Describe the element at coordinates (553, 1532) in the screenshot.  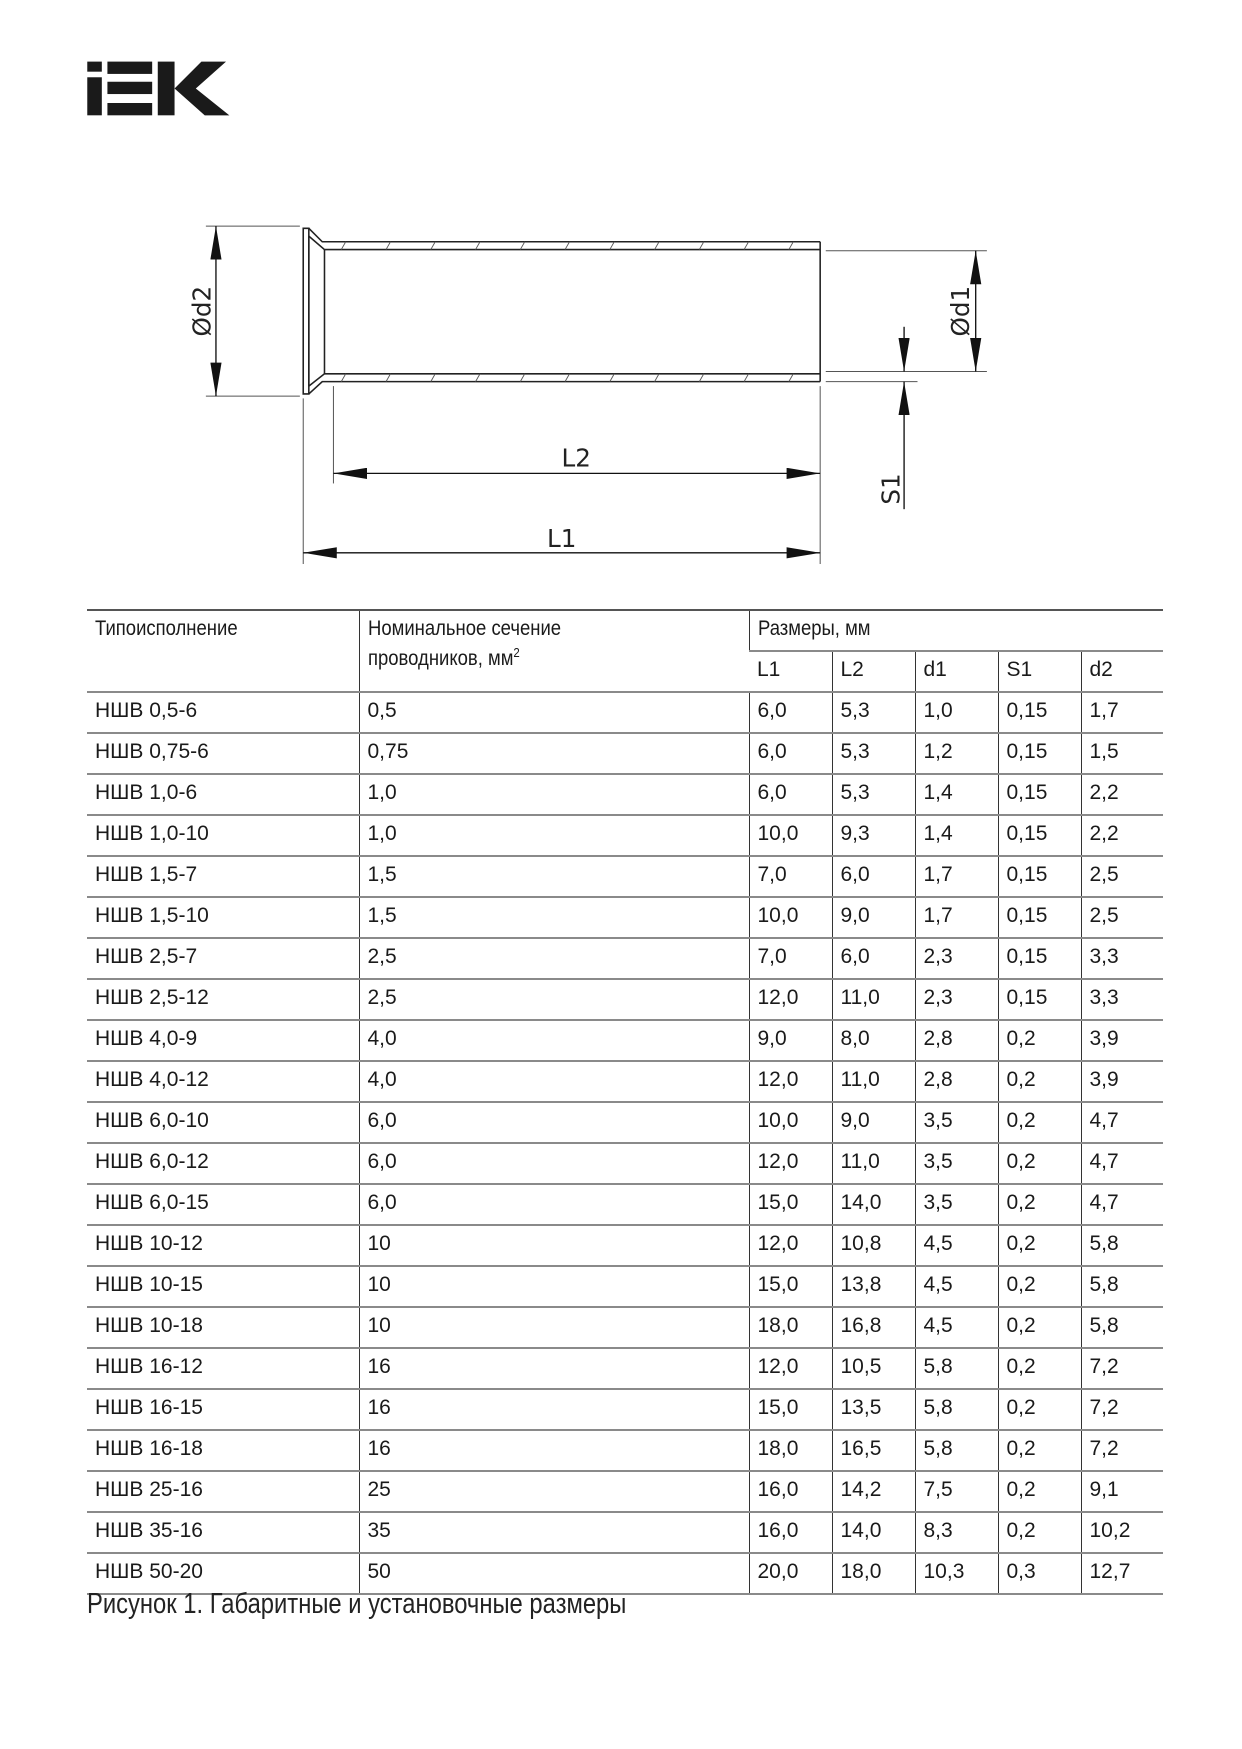
I see `table-cell: 35` at that location.